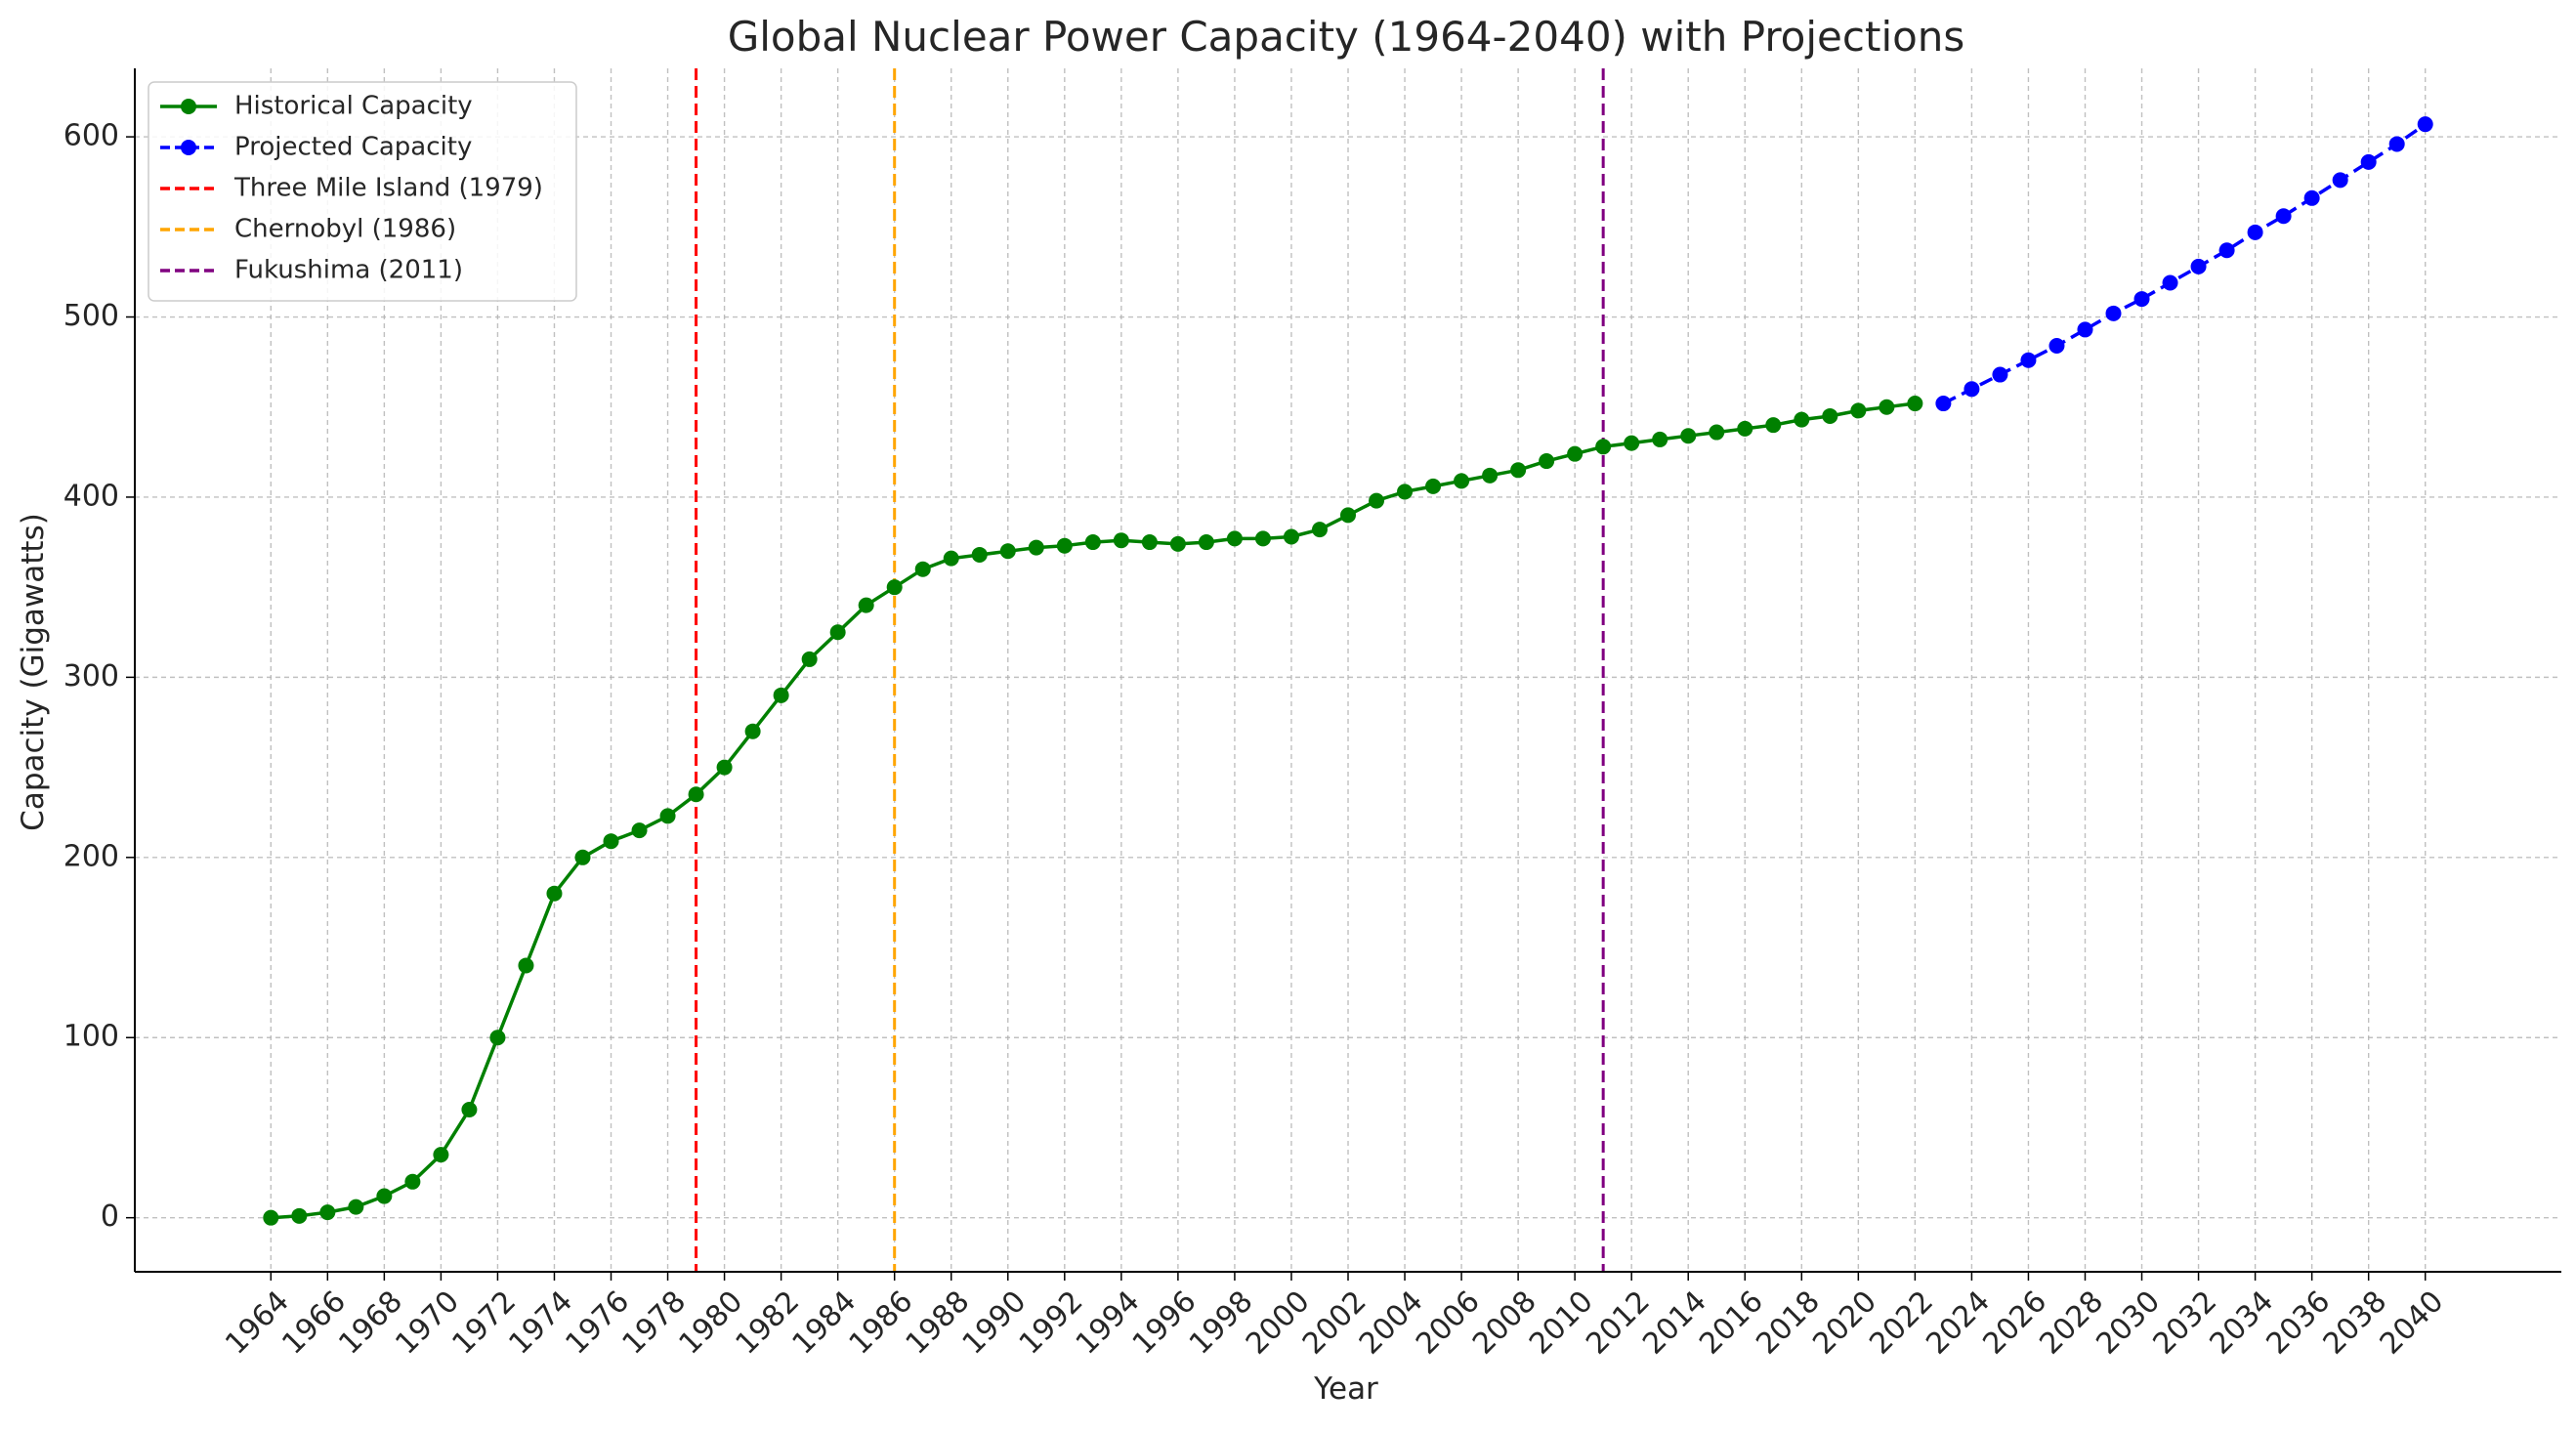 The image size is (2576, 1431). Describe the element at coordinates (91, 496) in the screenshot. I see `y-tick-label: 400` at that location.